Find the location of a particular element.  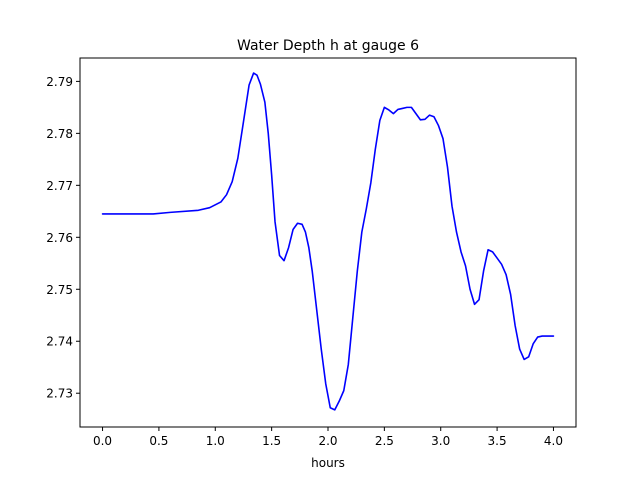

chart-title: Water Depth h at gauge 6 is located at coordinates (328, 46).